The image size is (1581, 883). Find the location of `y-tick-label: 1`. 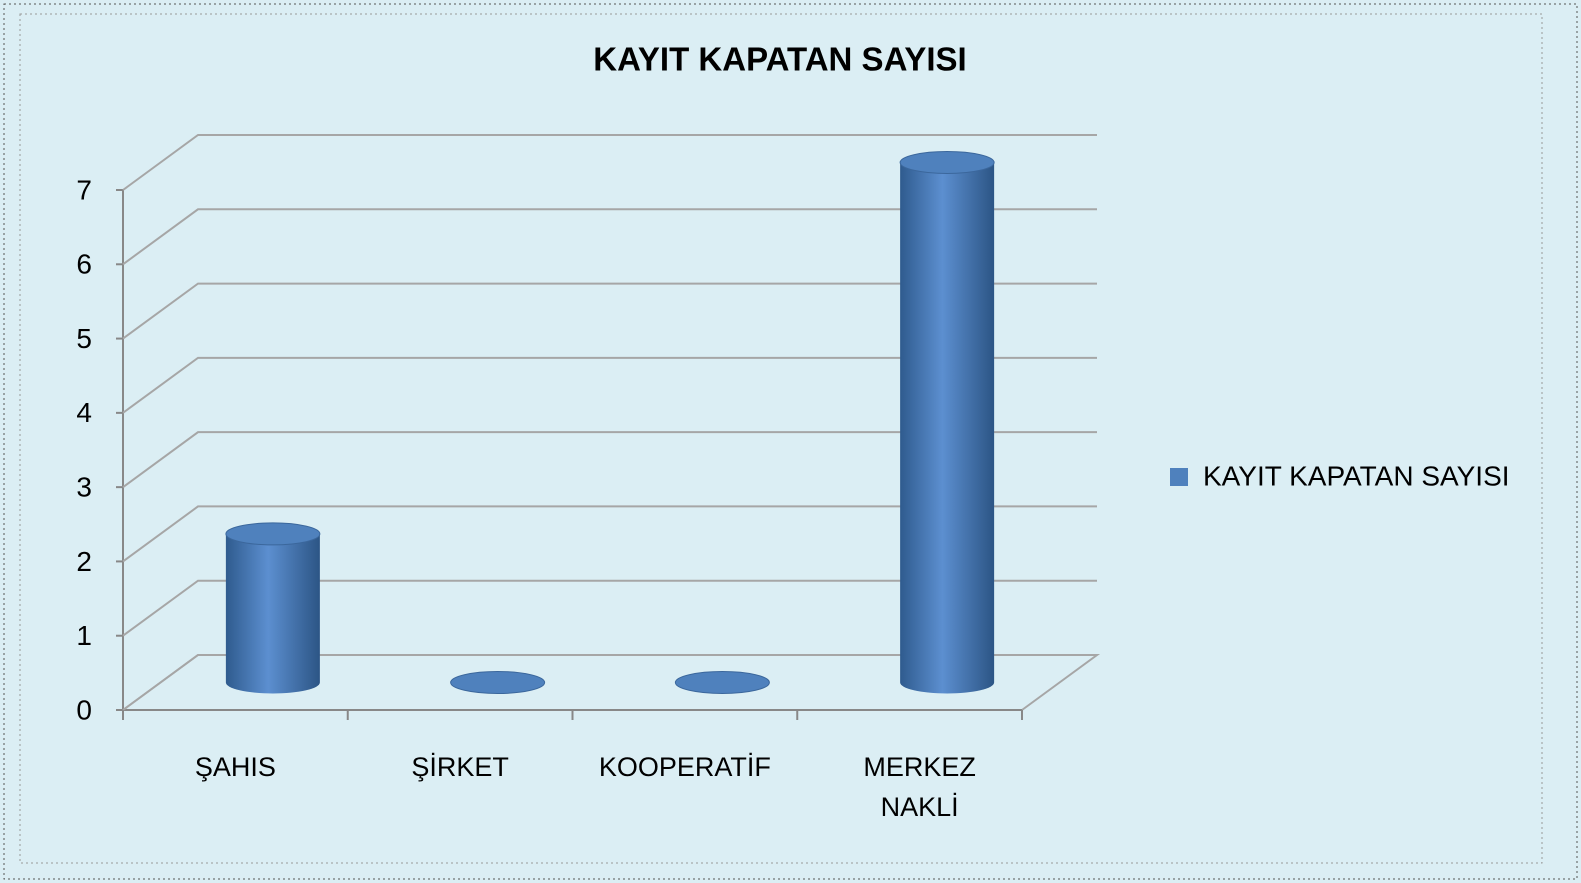

y-tick-label: 1 is located at coordinates (84, 635).